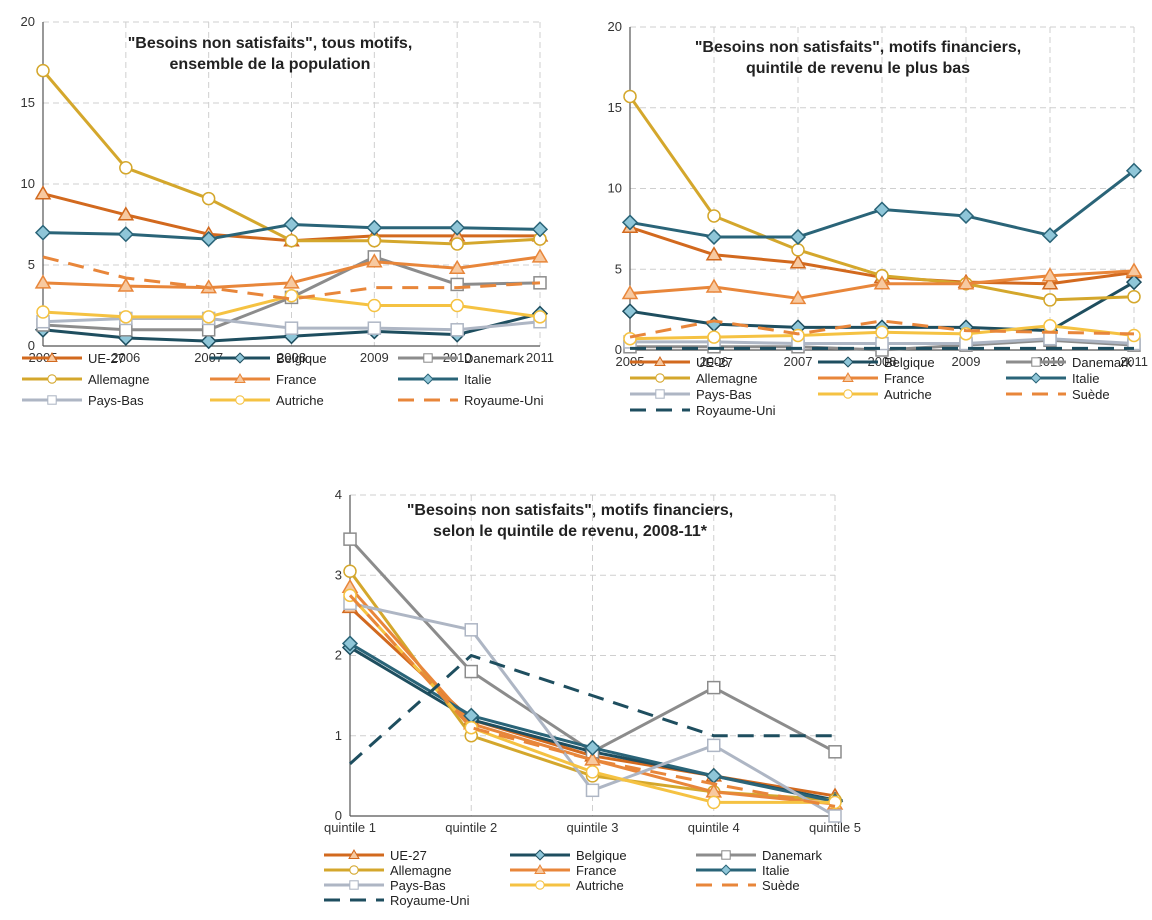  What do you see at coordinates (28, 183) in the screenshot?
I see `y-tick-label: 10` at bounding box center [28, 183].